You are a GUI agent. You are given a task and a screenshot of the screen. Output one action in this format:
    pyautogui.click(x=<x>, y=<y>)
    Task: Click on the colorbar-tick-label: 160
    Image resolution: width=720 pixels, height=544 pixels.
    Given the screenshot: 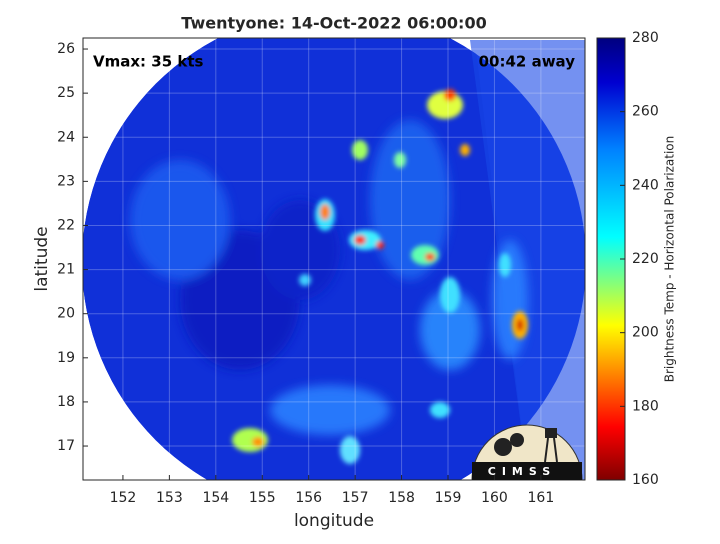 What is the action you would take?
    pyautogui.click(x=645, y=480)
    